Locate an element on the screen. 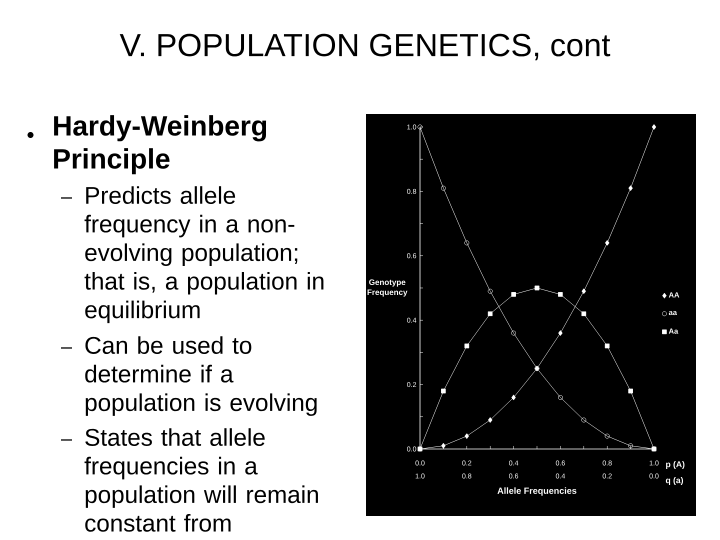  text: Hardy-Weinberg Principle is located at coordinates (160, 144).